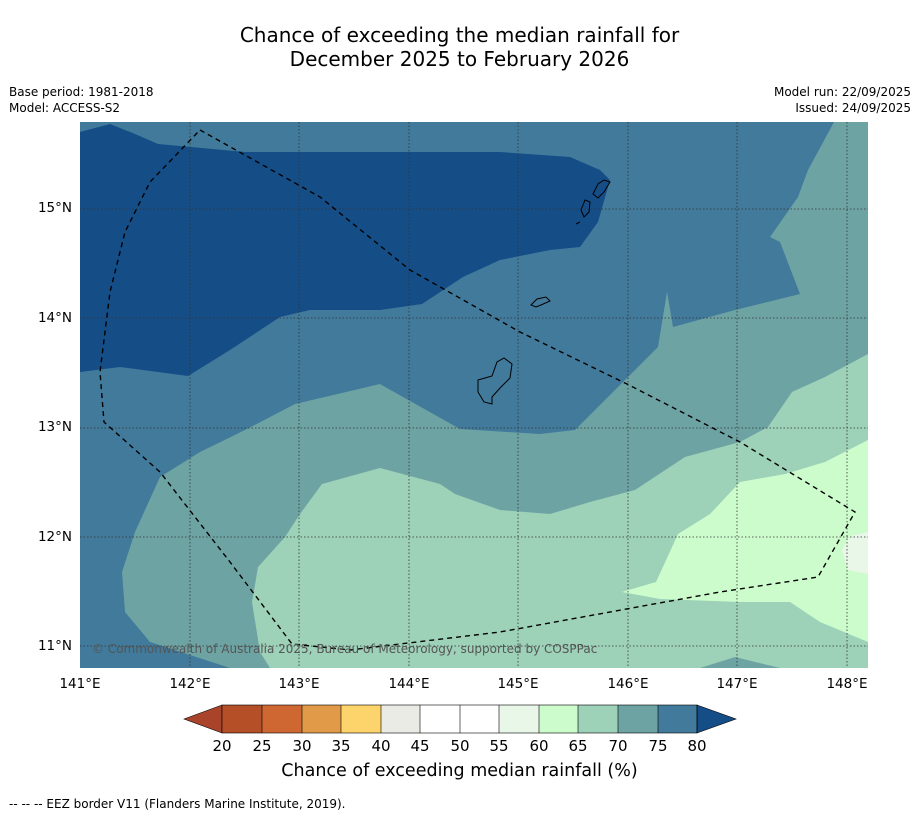 The height and width of the screenshot is (816, 919). I want to click on colorbar-tick-75: 75, so click(658, 746).